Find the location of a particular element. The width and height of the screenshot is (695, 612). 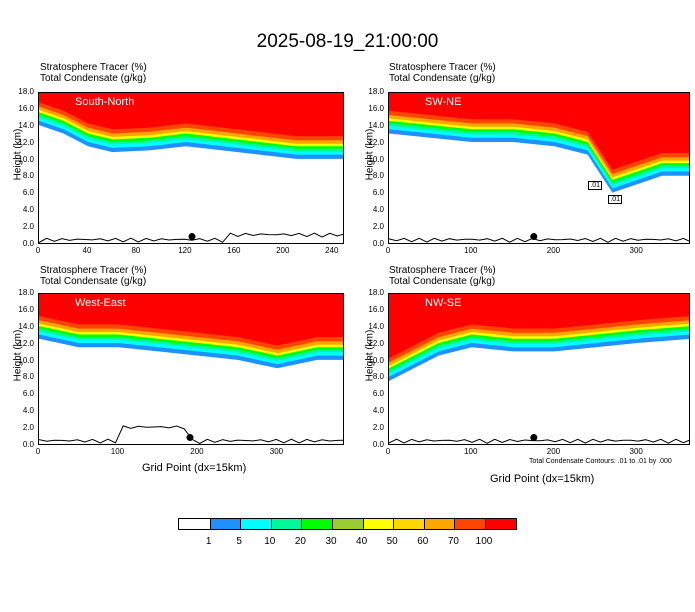

terrain-line is located at coordinates (191, 237).